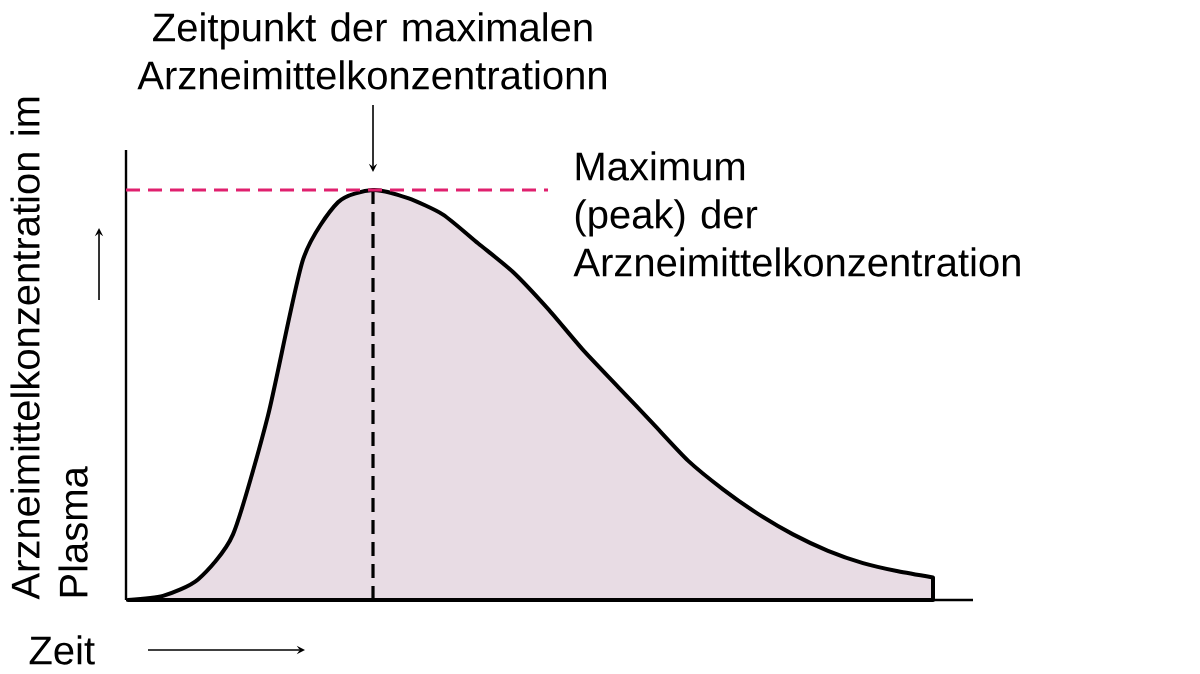 This screenshot has height=674, width=1200. I want to click on x-axis-title: Zeit, so click(62, 650).